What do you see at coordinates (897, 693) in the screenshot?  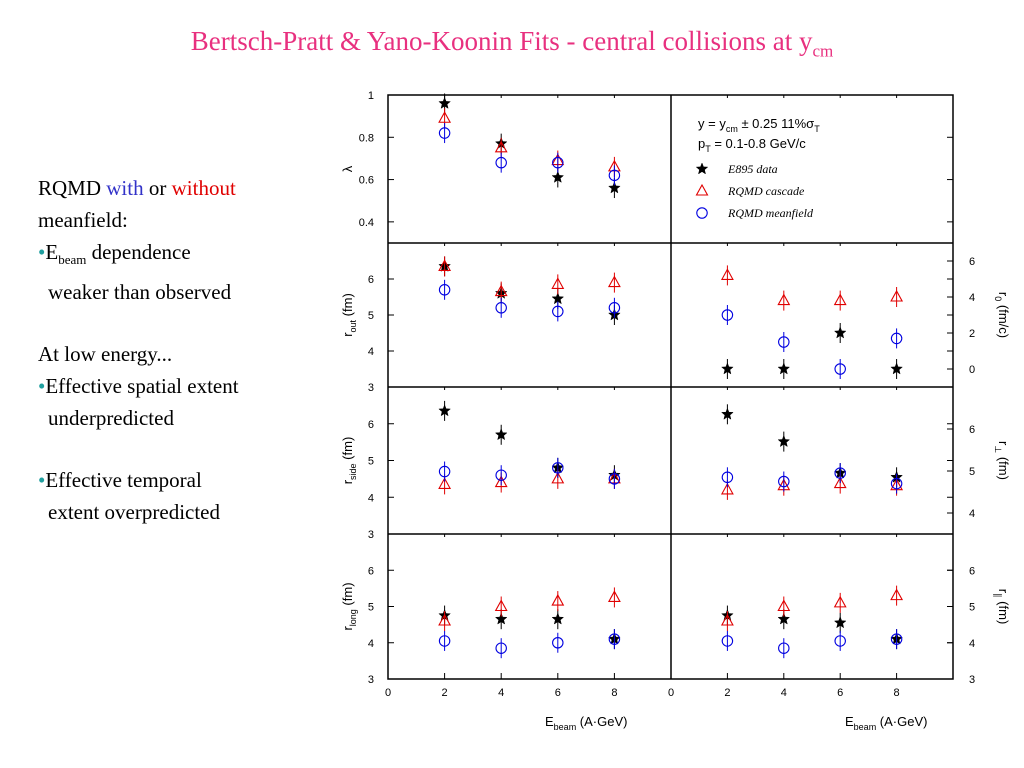 I see `x-tick-label: 8` at bounding box center [897, 693].